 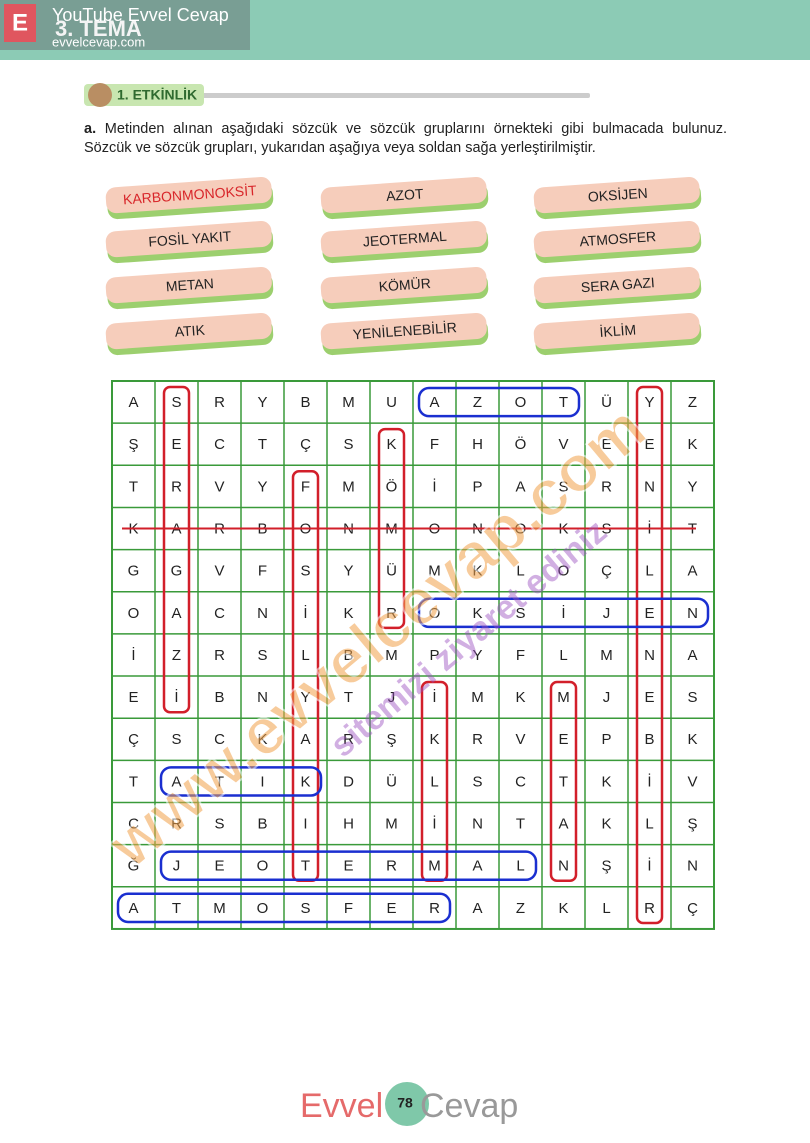 I want to click on grid-letter: H, so click(x=477, y=444).